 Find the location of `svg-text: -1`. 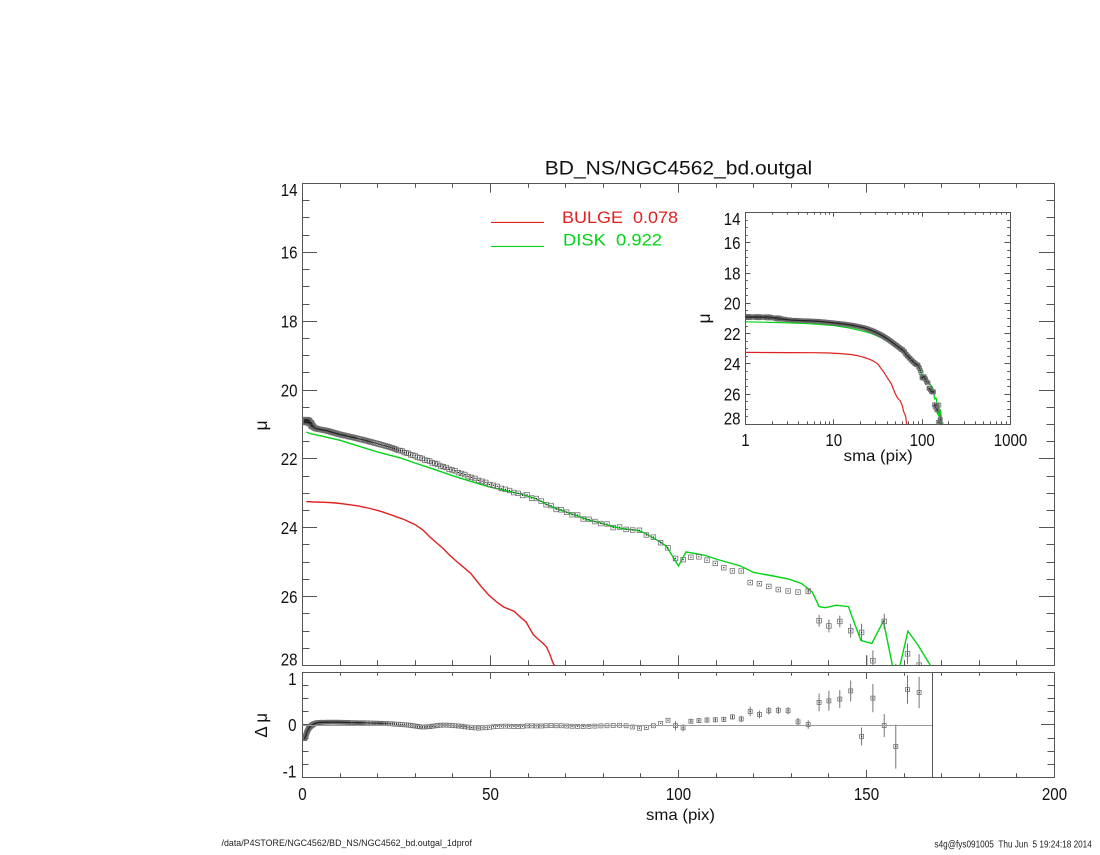

svg-text: -1 is located at coordinates (290, 772).